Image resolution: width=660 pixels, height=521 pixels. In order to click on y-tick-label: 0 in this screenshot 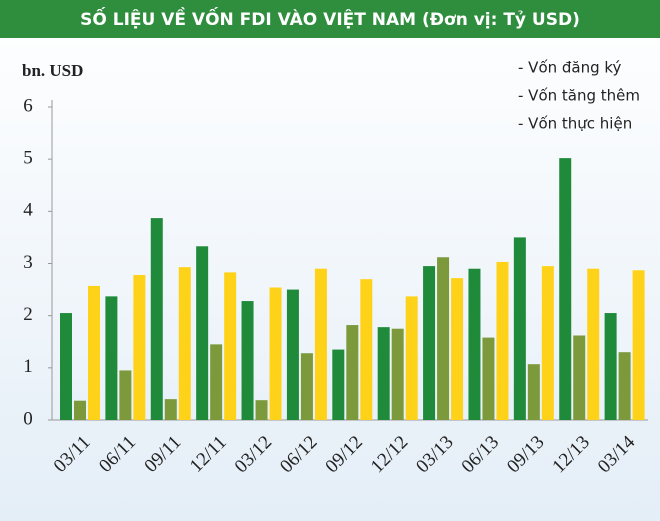, I will do `click(28, 418)`.